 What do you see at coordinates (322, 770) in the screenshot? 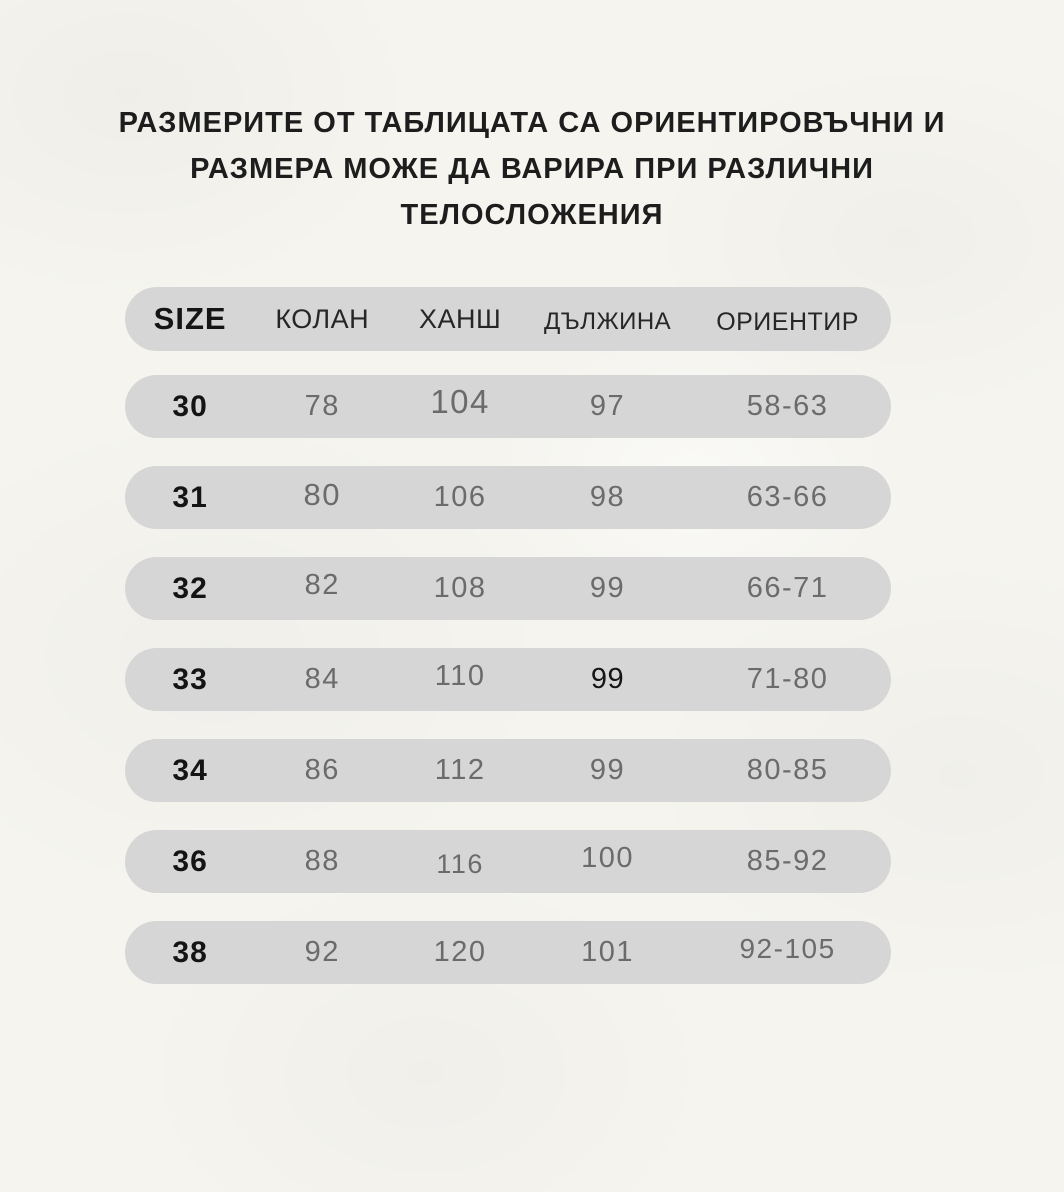
I see `cell-kolan: 86` at bounding box center [322, 770].